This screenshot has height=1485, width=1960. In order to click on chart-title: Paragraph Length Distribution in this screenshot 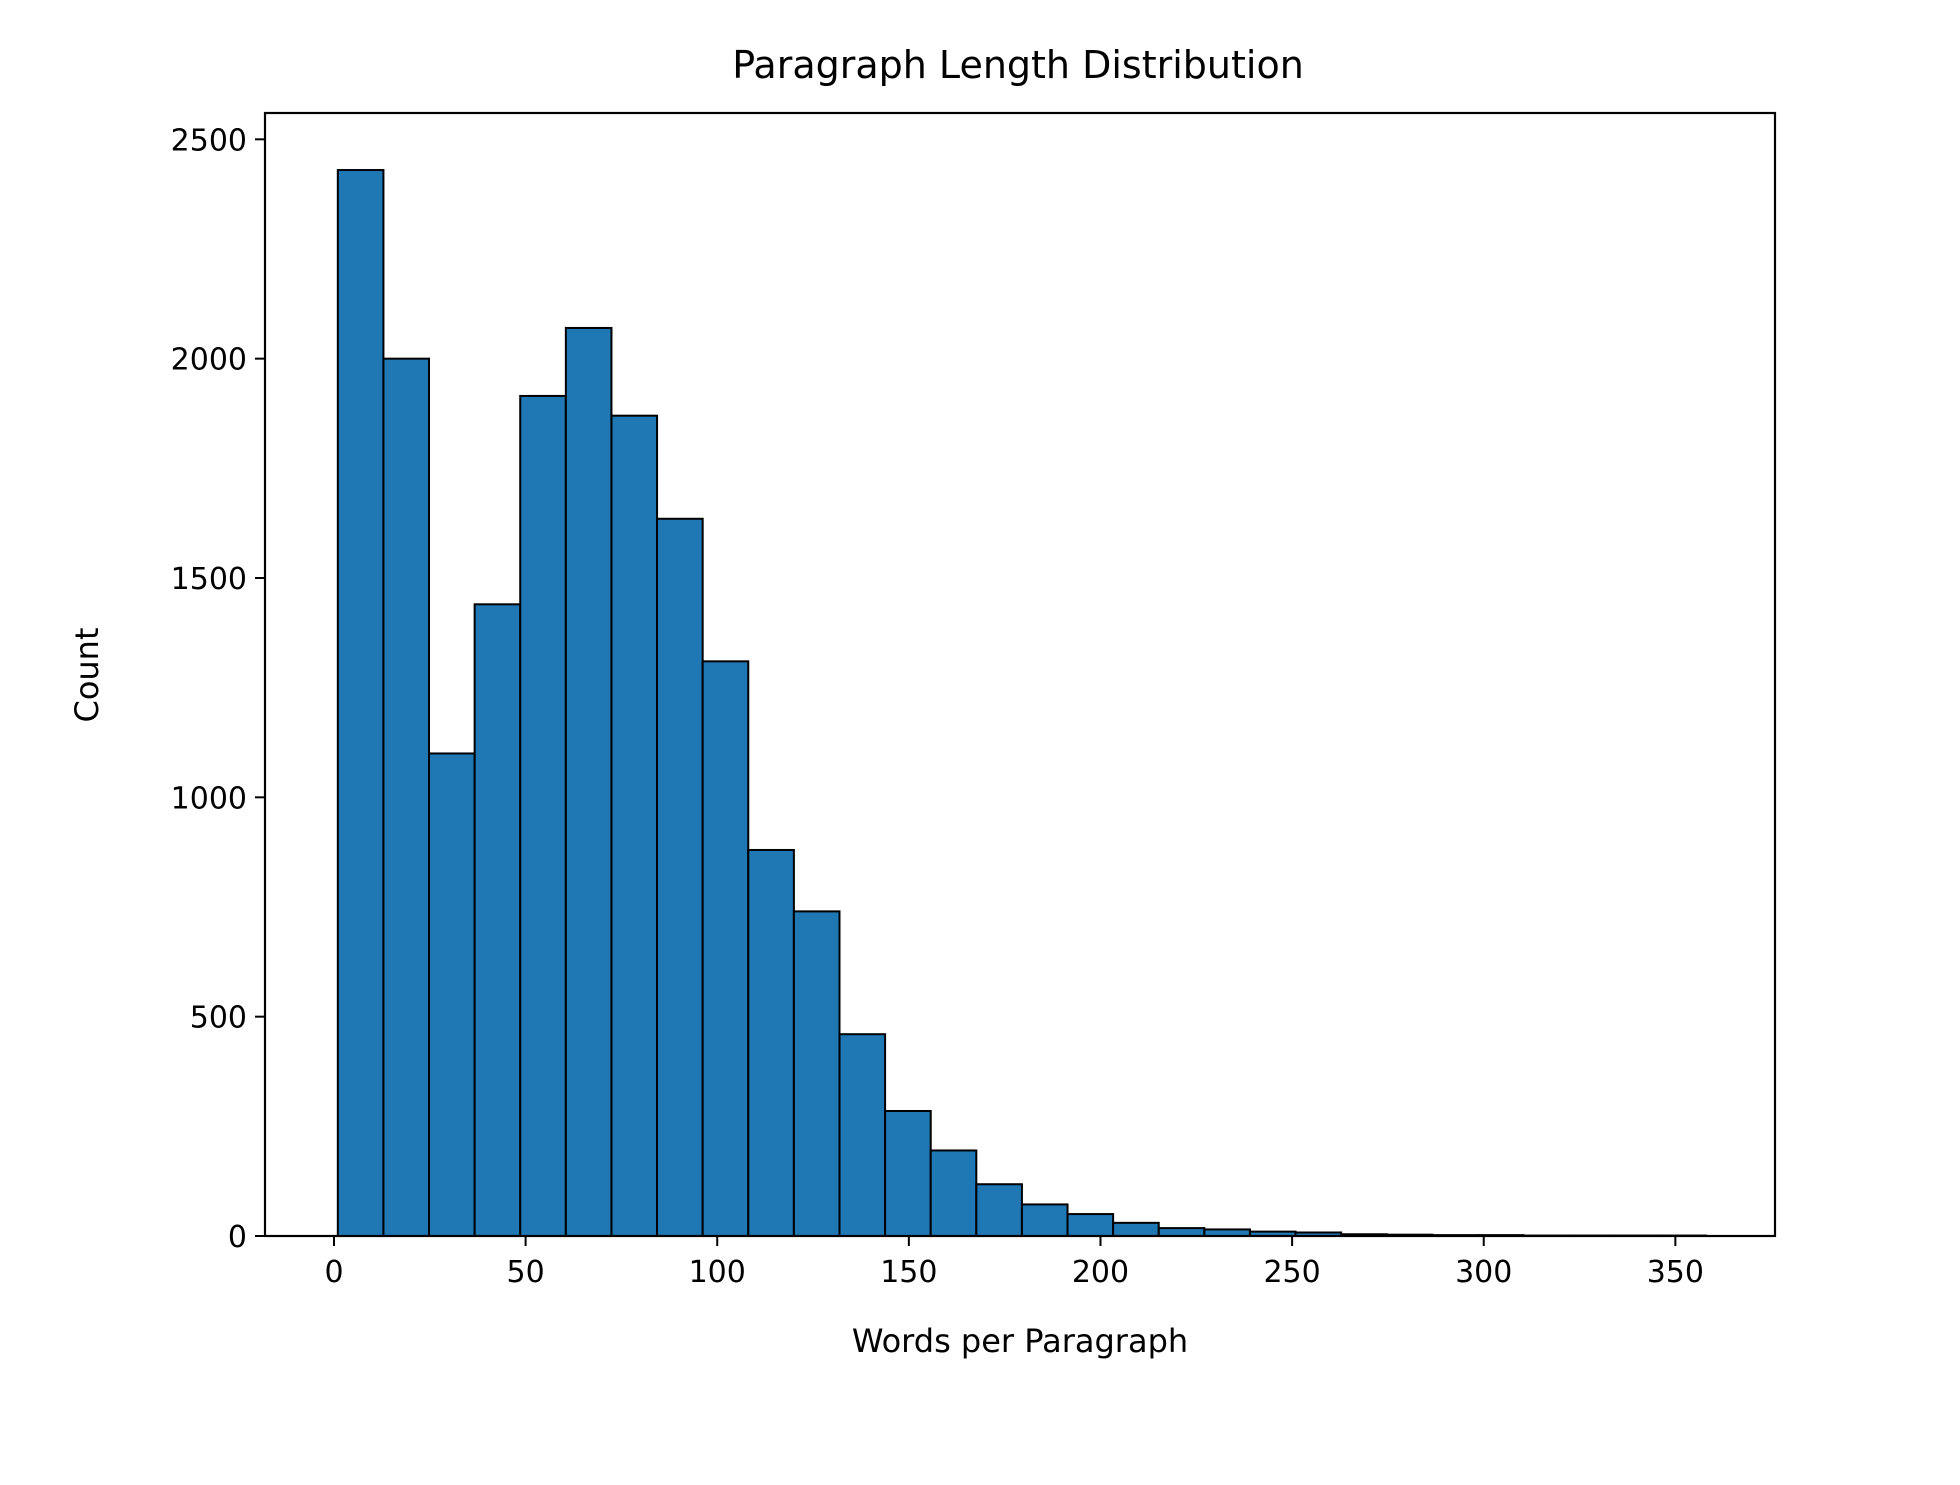, I will do `click(1018, 65)`.